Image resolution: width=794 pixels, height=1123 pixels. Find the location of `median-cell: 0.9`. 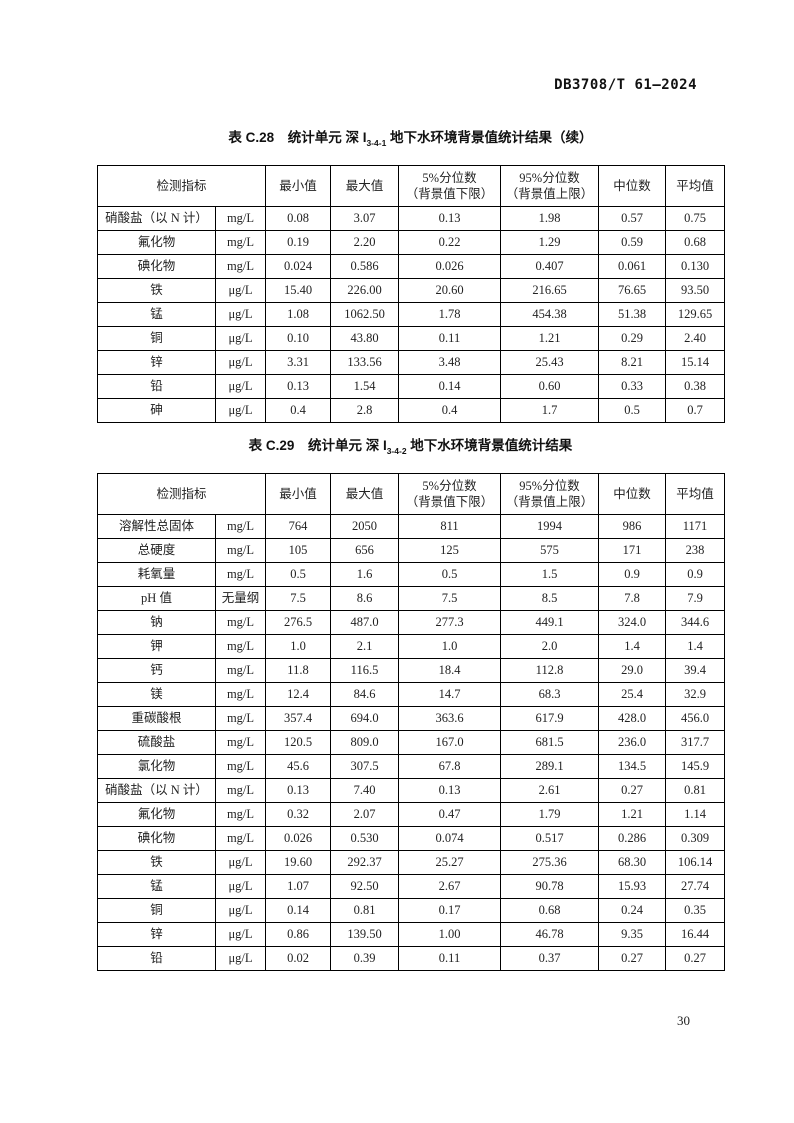

median-cell: 0.9 is located at coordinates (632, 574).